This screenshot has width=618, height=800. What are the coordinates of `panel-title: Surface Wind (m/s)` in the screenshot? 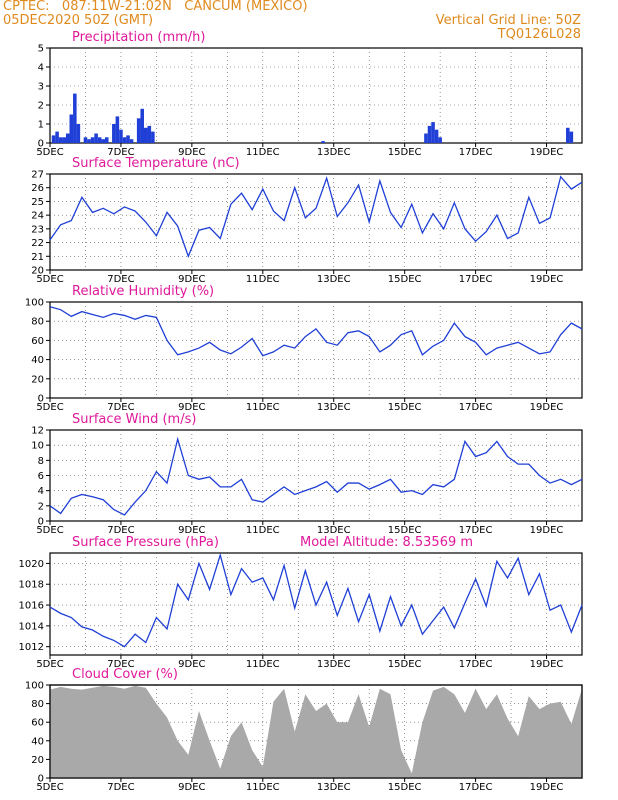 It's located at (134, 419).